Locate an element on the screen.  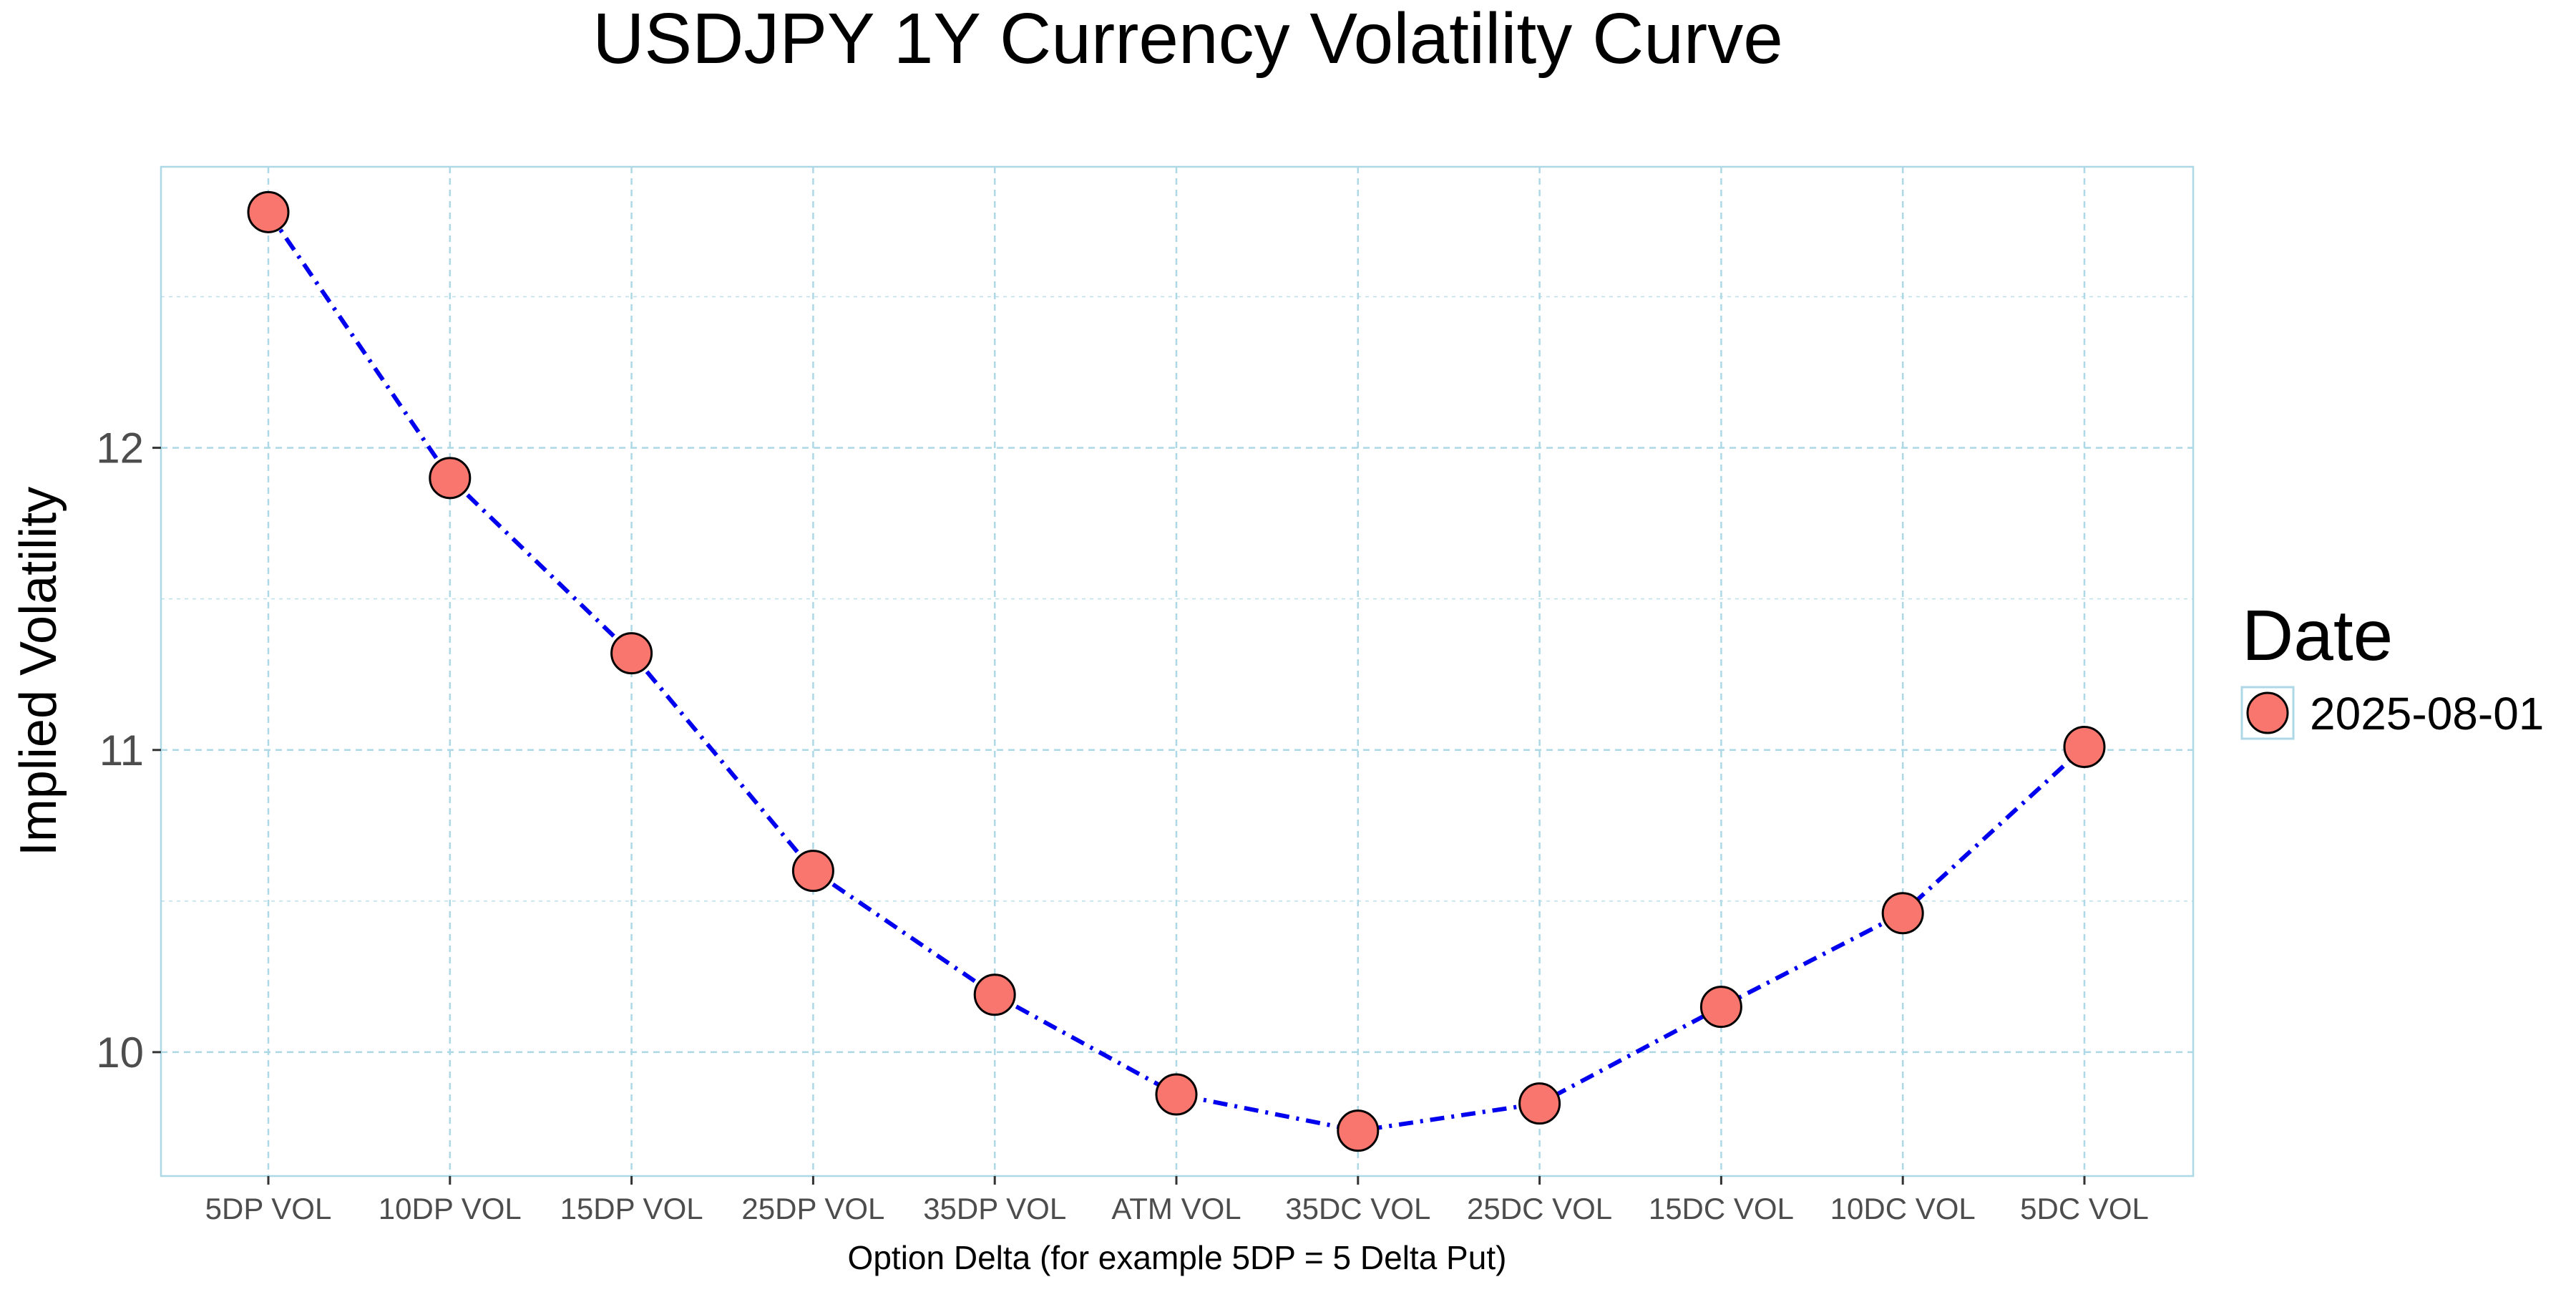
legend-label: 2025-08-01 is located at coordinates (2427, 713).